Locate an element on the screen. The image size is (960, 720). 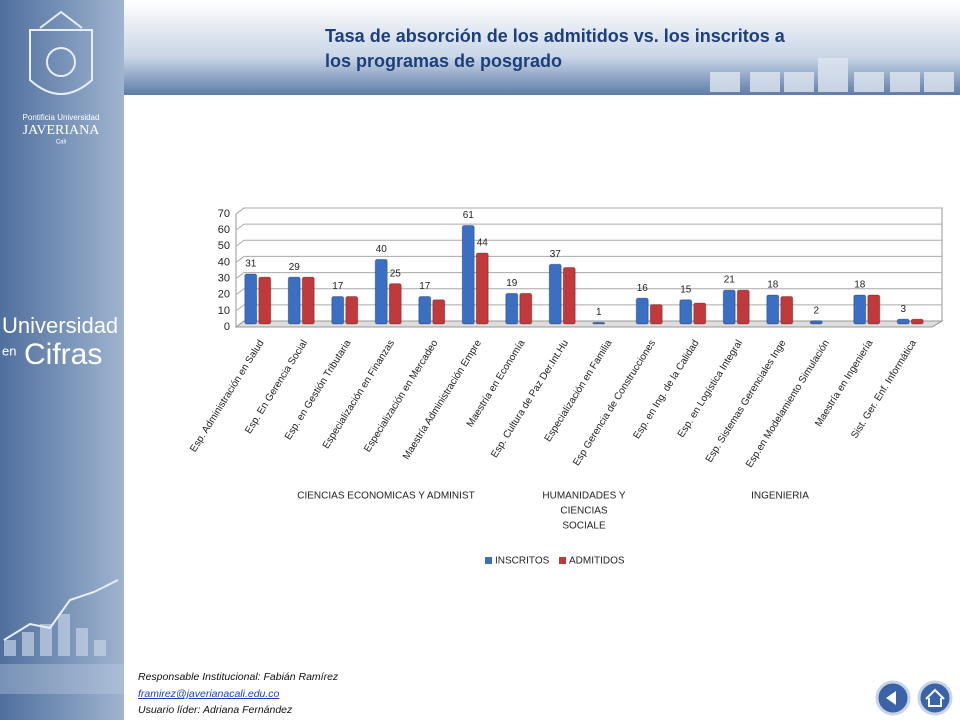
y-tick-label: 20 is located at coordinates (224, 295).